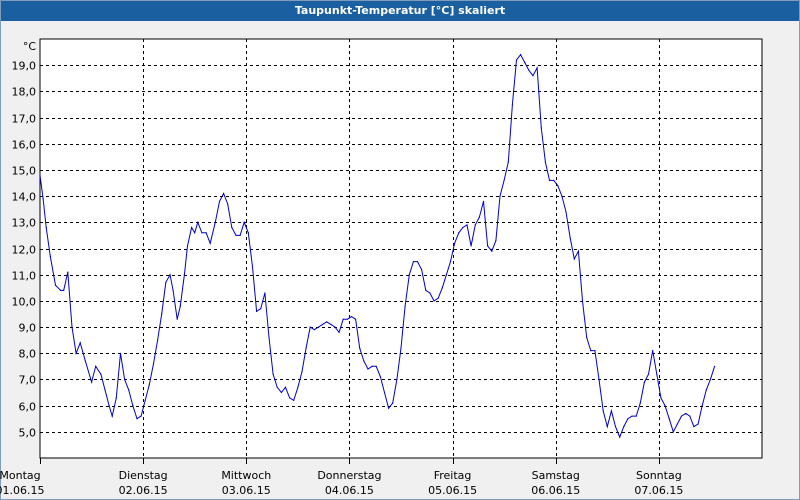 This screenshot has width=800, height=500. Describe the element at coordinates (143, 475) in the screenshot. I see `x-tick-day: Dienstag` at that location.